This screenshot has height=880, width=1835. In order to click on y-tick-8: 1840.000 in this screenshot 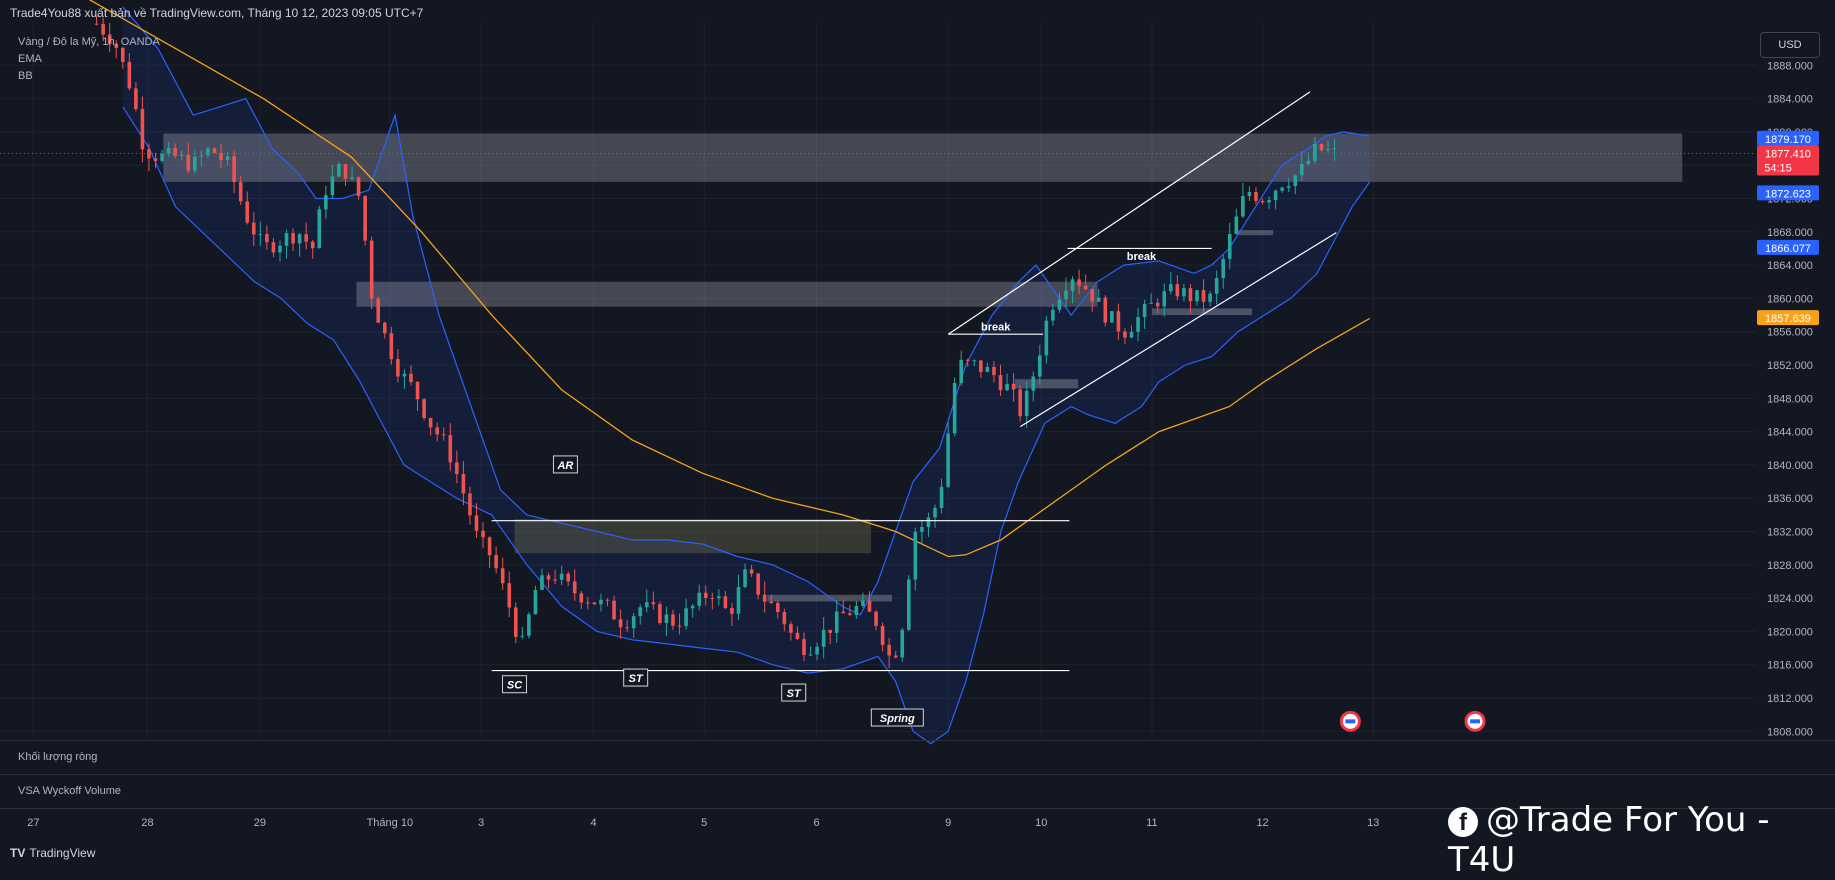, I will do `click(1790, 466)`.